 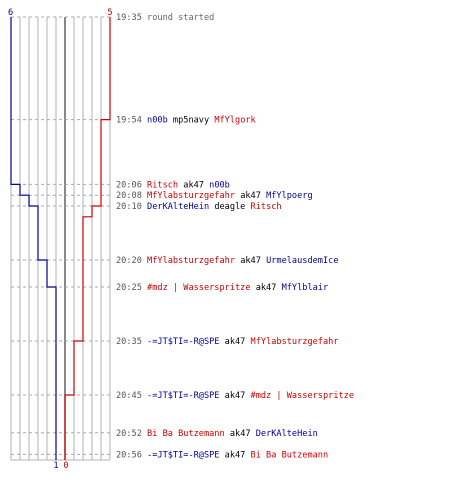 What do you see at coordinates (180, 18) in the screenshot?
I see `event-text: round started` at bounding box center [180, 18].